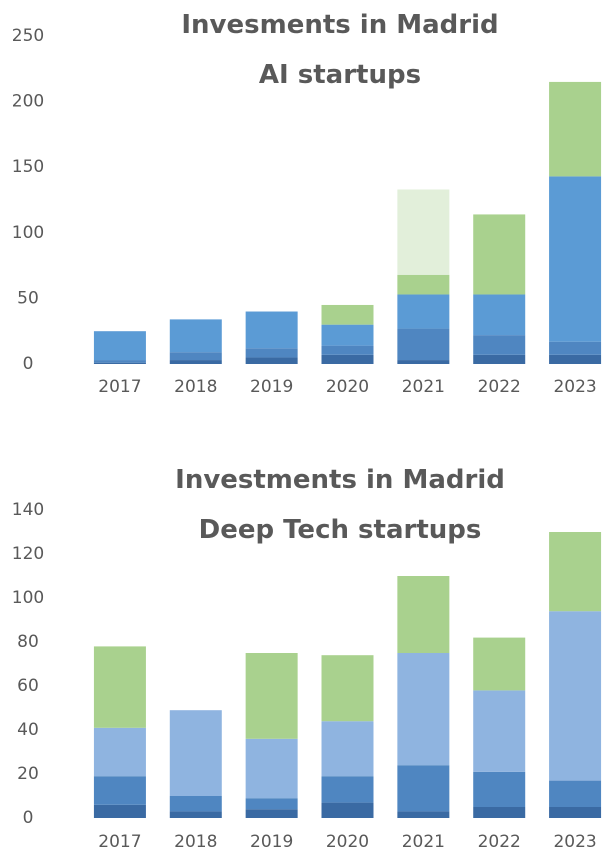 This screenshot has width=613, height=857. Describe the element at coordinates (28, 554) in the screenshot. I see `y-tick-label: 120` at that location.